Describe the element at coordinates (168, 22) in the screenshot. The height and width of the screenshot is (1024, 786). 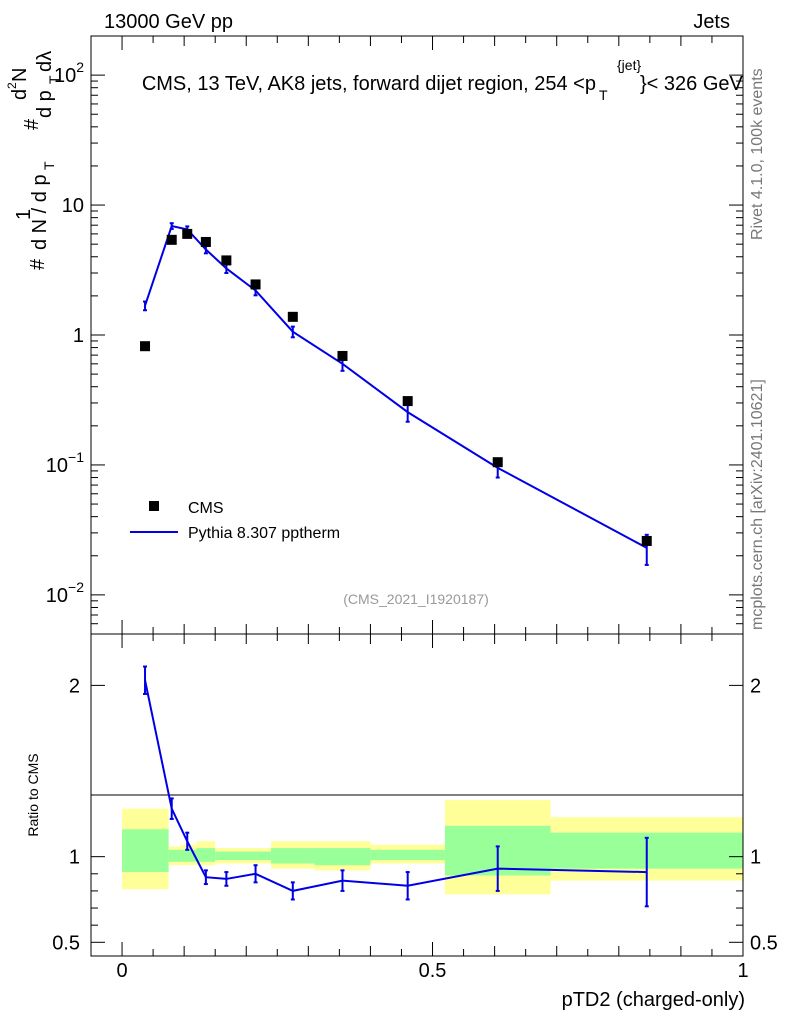
I see `header-left: 13000 GeV pp` at that location.